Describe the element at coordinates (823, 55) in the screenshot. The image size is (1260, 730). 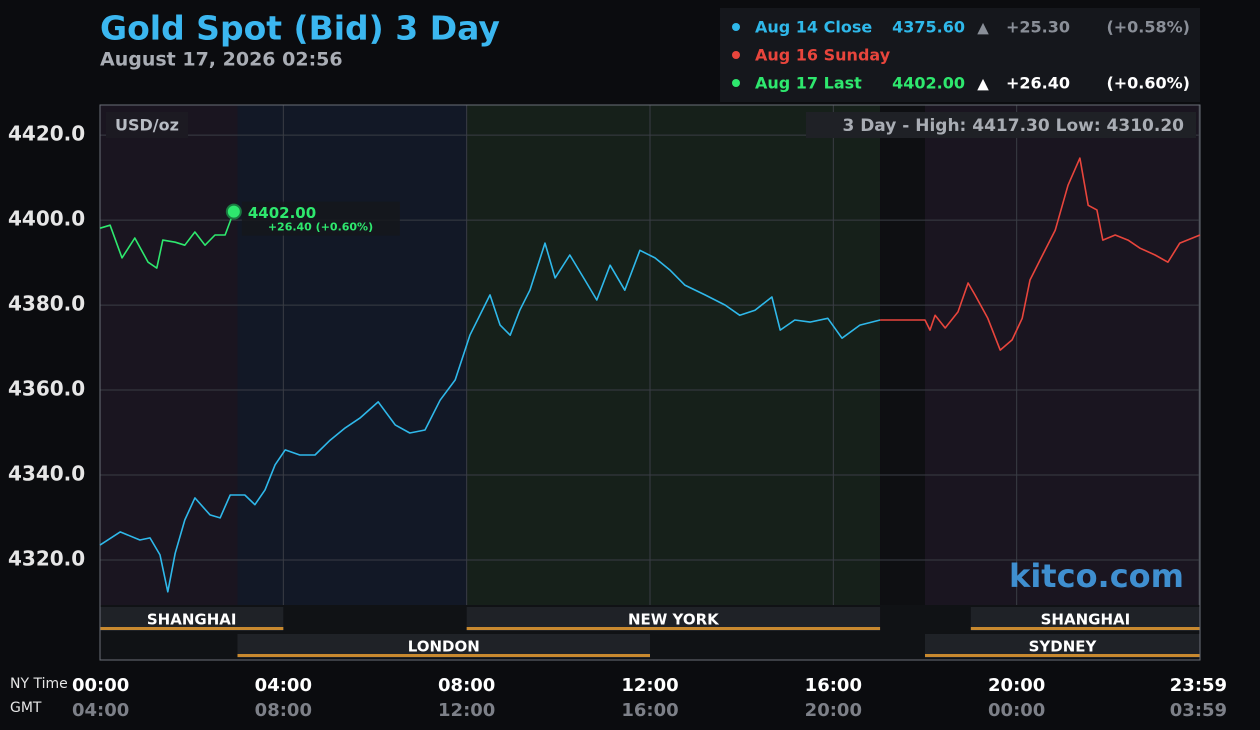
I see `legend-label: Aug 16 Sunday` at that location.